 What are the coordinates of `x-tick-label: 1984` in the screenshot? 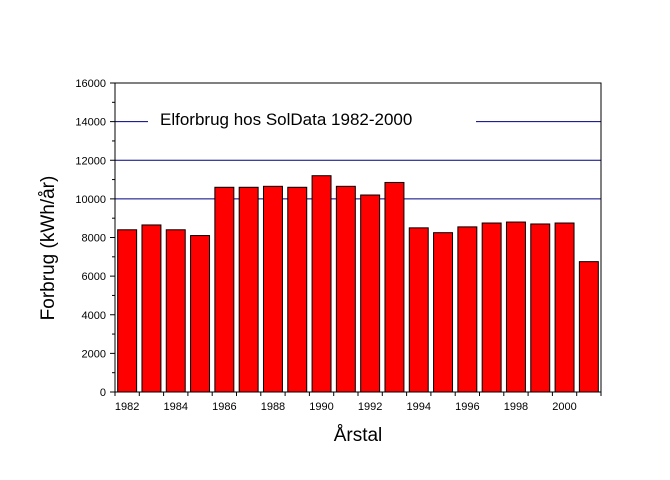 It's located at (176, 407).